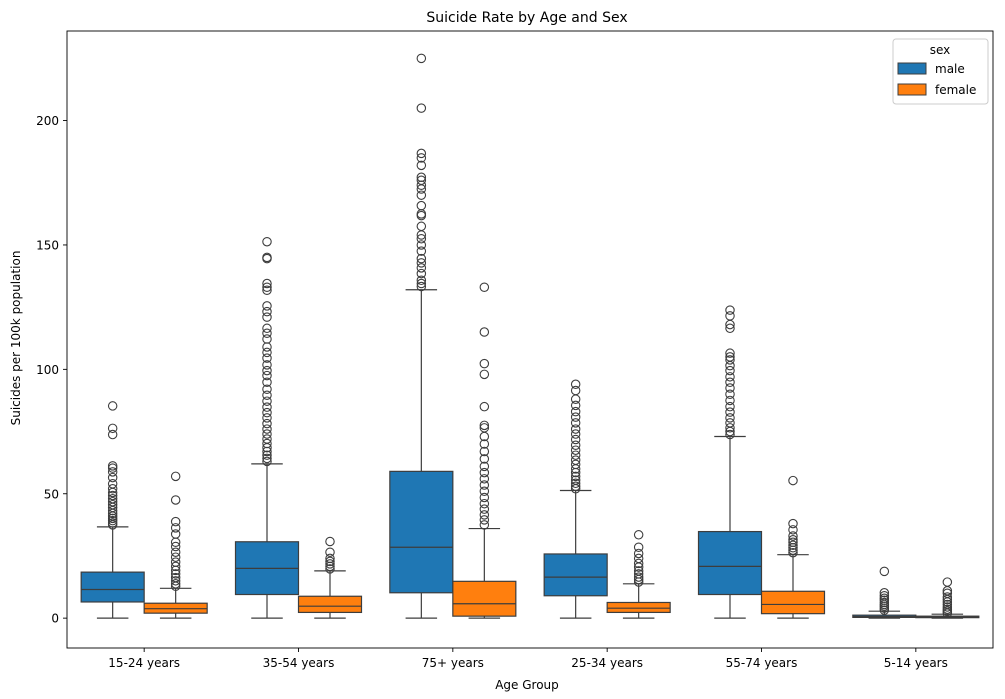 This screenshot has height=699, width=1005. I want to click on legend-title: sex, so click(940, 50).